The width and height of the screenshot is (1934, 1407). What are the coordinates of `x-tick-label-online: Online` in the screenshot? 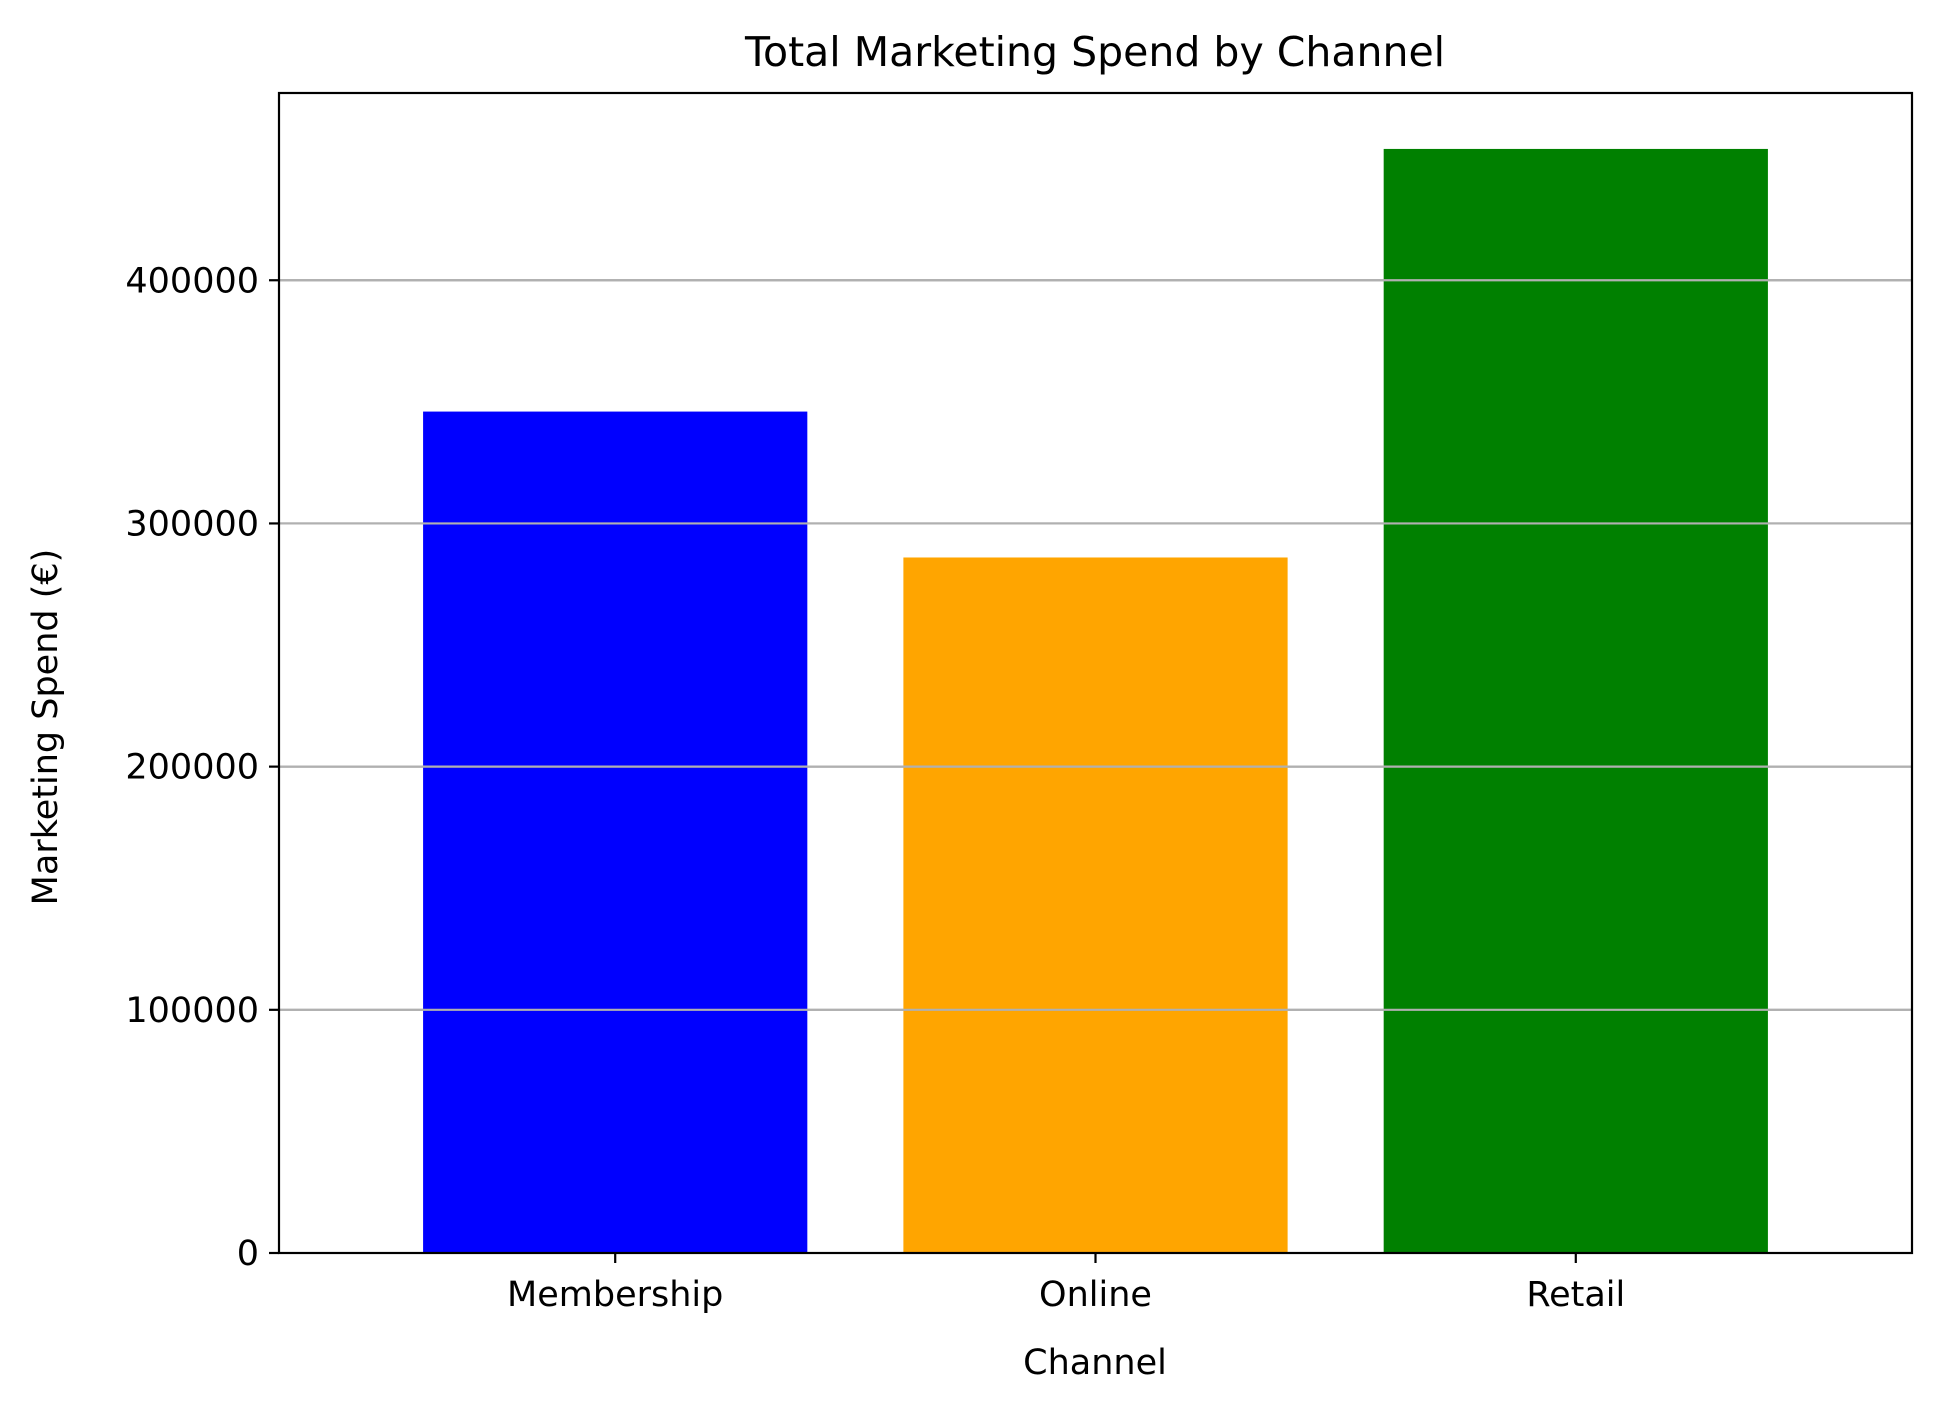 It's located at (1095, 1295).